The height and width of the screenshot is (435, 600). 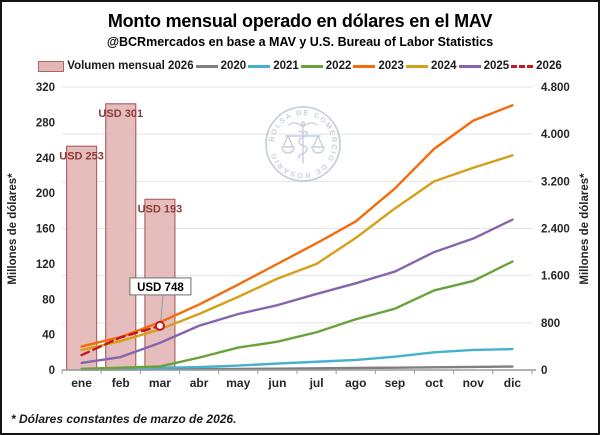 What do you see at coordinates (555, 277) in the screenshot?
I see `right-axis-tick: 1.600` at bounding box center [555, 277].